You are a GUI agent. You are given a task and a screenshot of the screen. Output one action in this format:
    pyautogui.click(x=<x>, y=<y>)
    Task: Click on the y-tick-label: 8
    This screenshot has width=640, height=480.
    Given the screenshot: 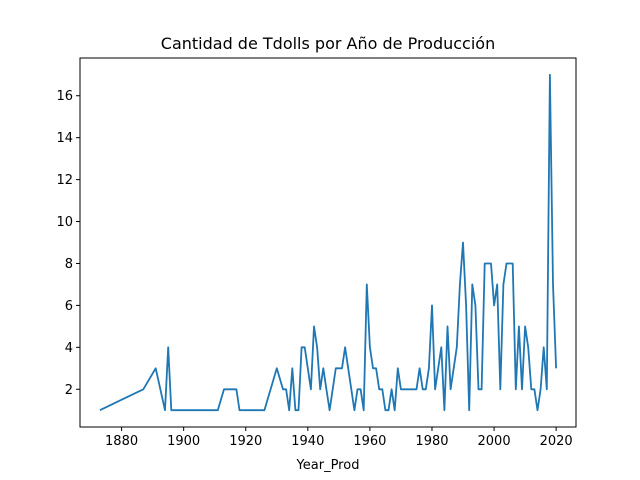 What is the action you would take?
    pyautogui.click(x=69, y=264)
    